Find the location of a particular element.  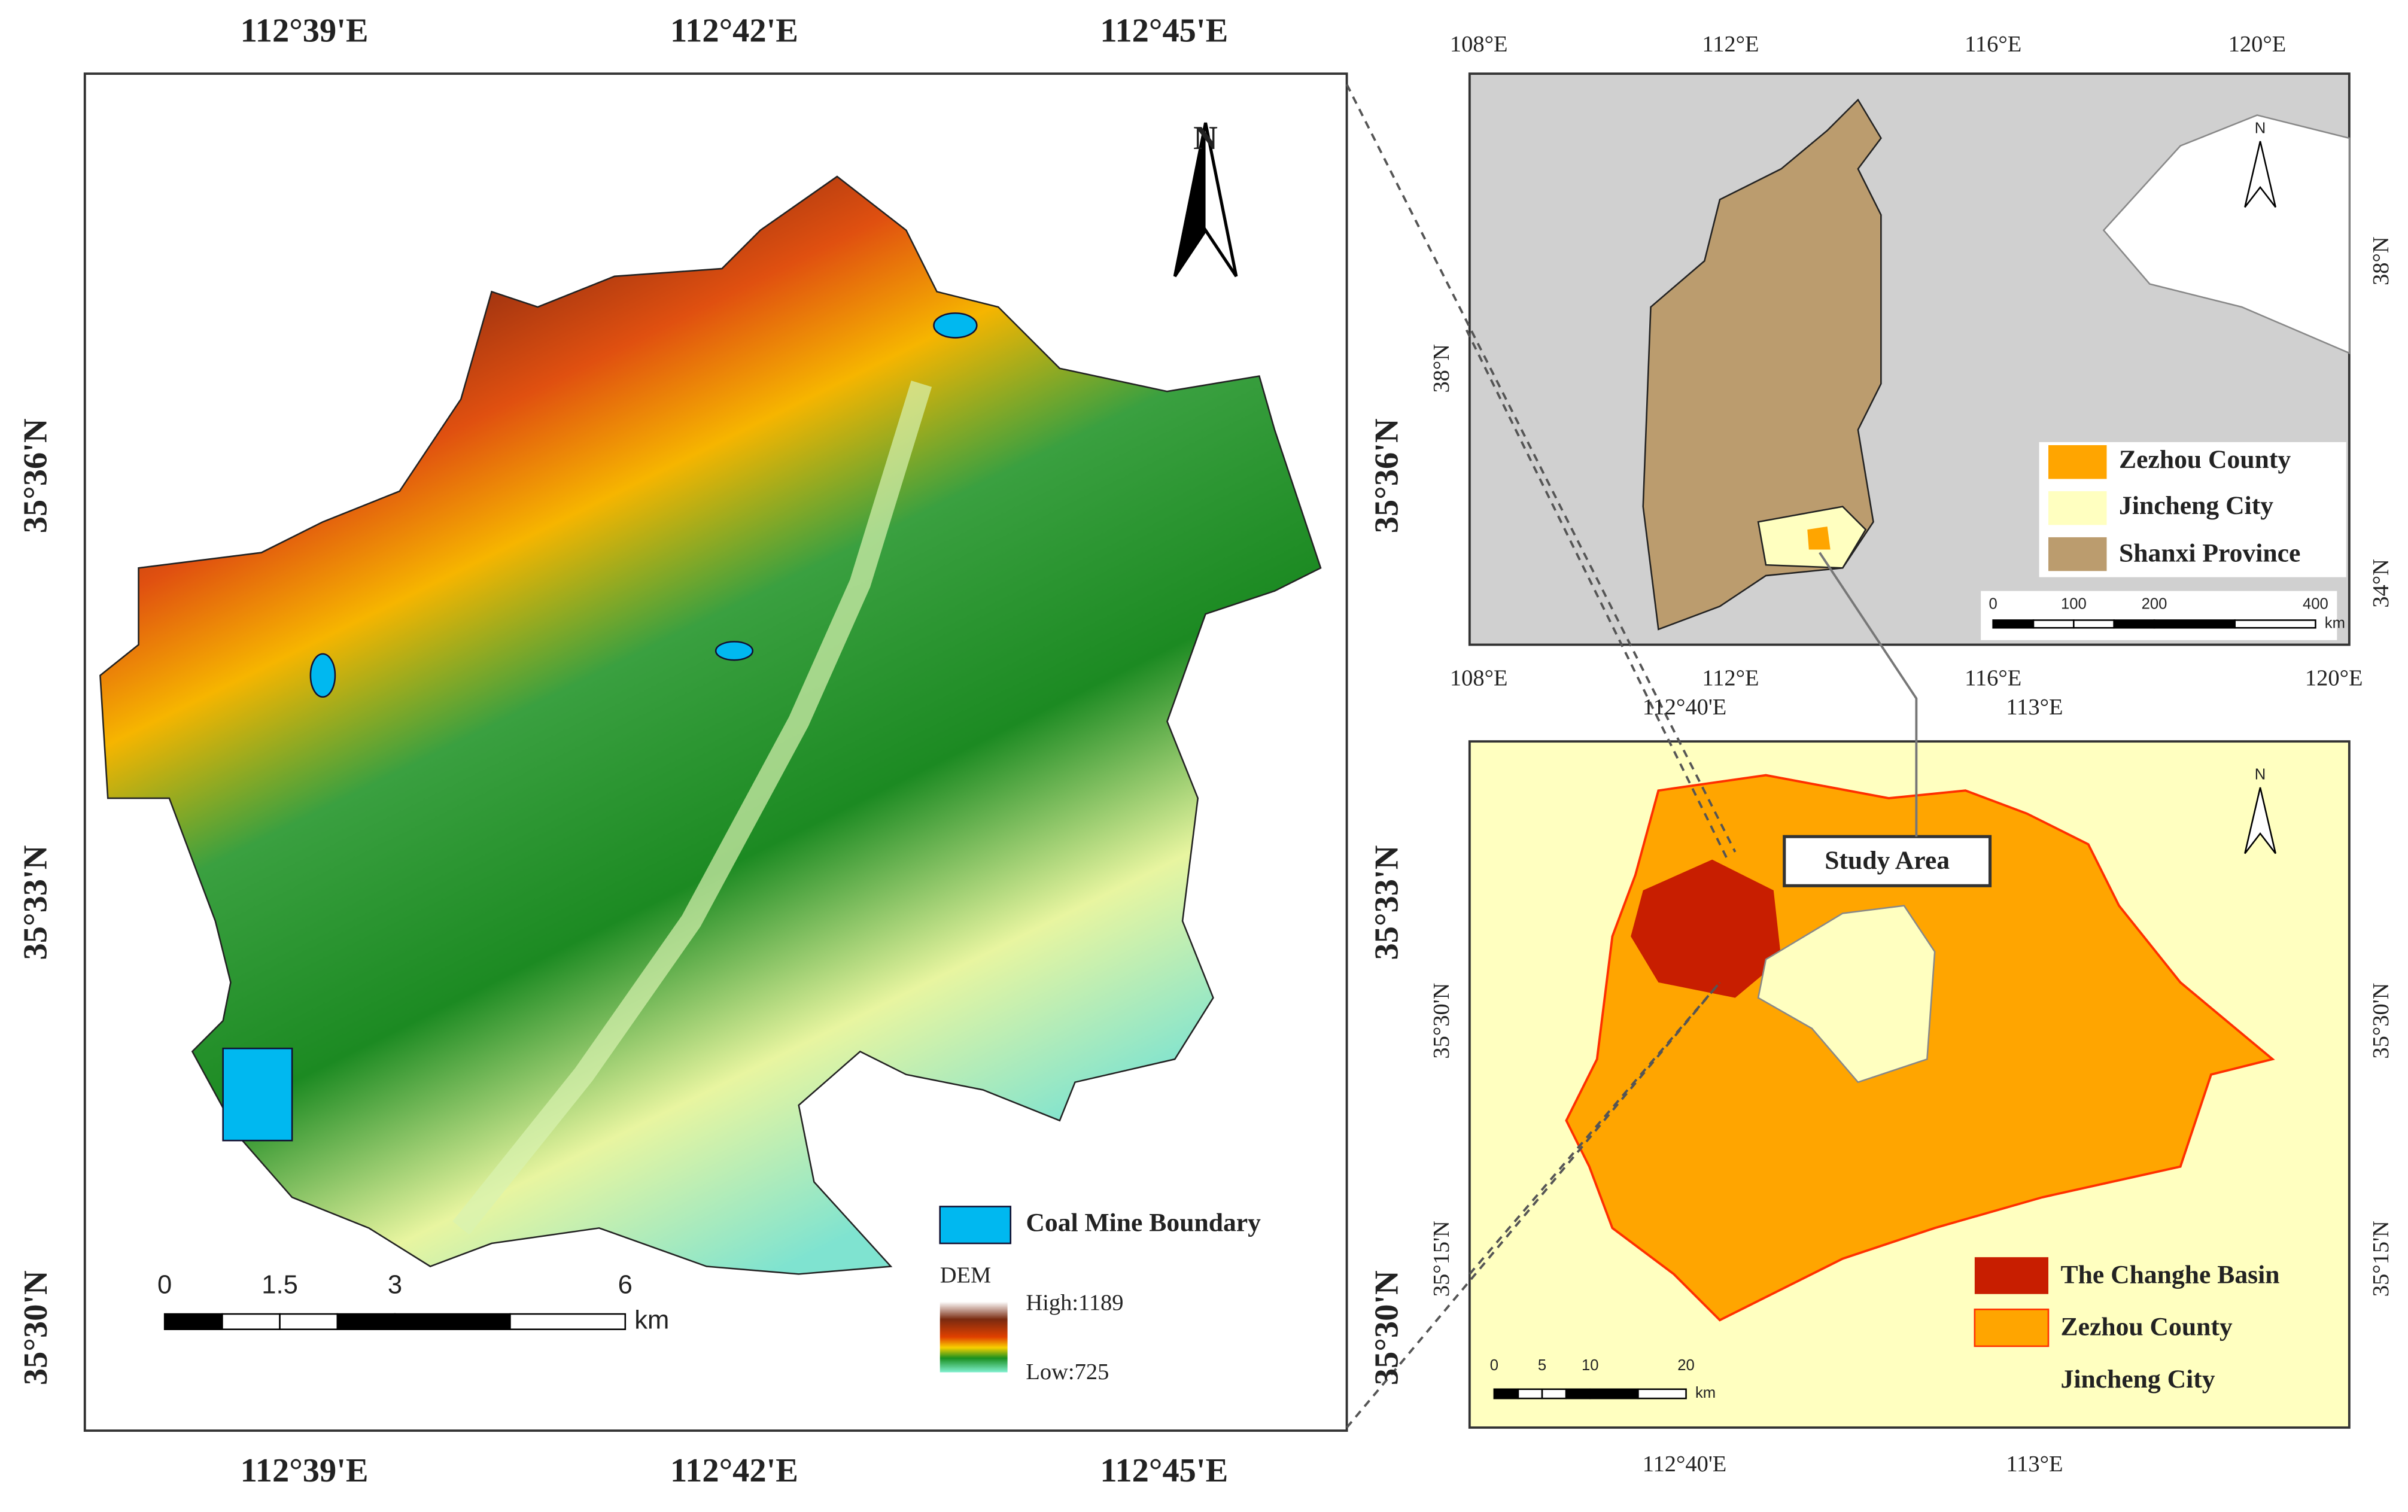

scale-label: 400 is located at coordinates (2315, 604).